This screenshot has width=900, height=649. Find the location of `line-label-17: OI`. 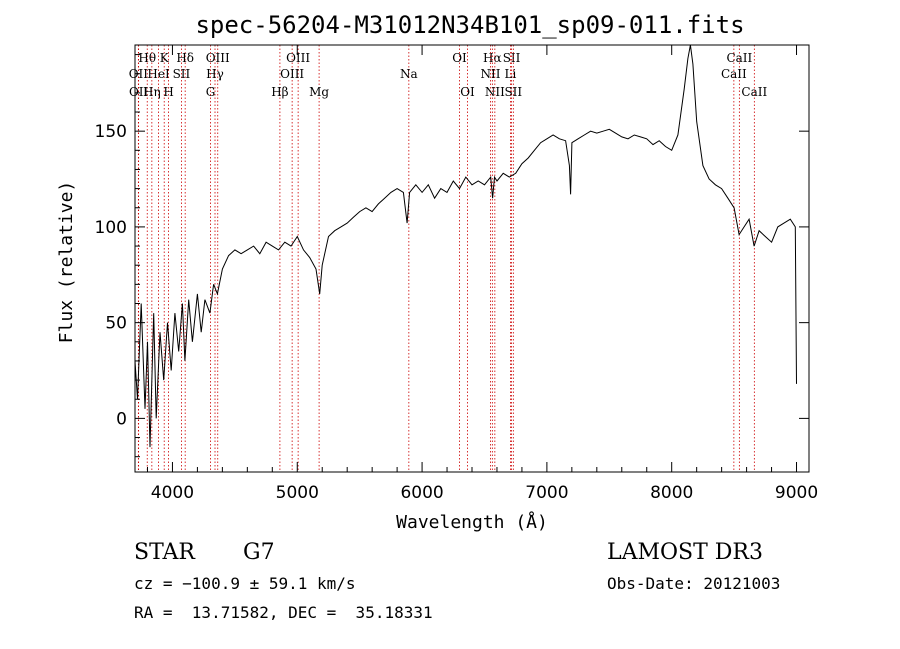

line-label-17: OI is located at coordinates (459, 58).